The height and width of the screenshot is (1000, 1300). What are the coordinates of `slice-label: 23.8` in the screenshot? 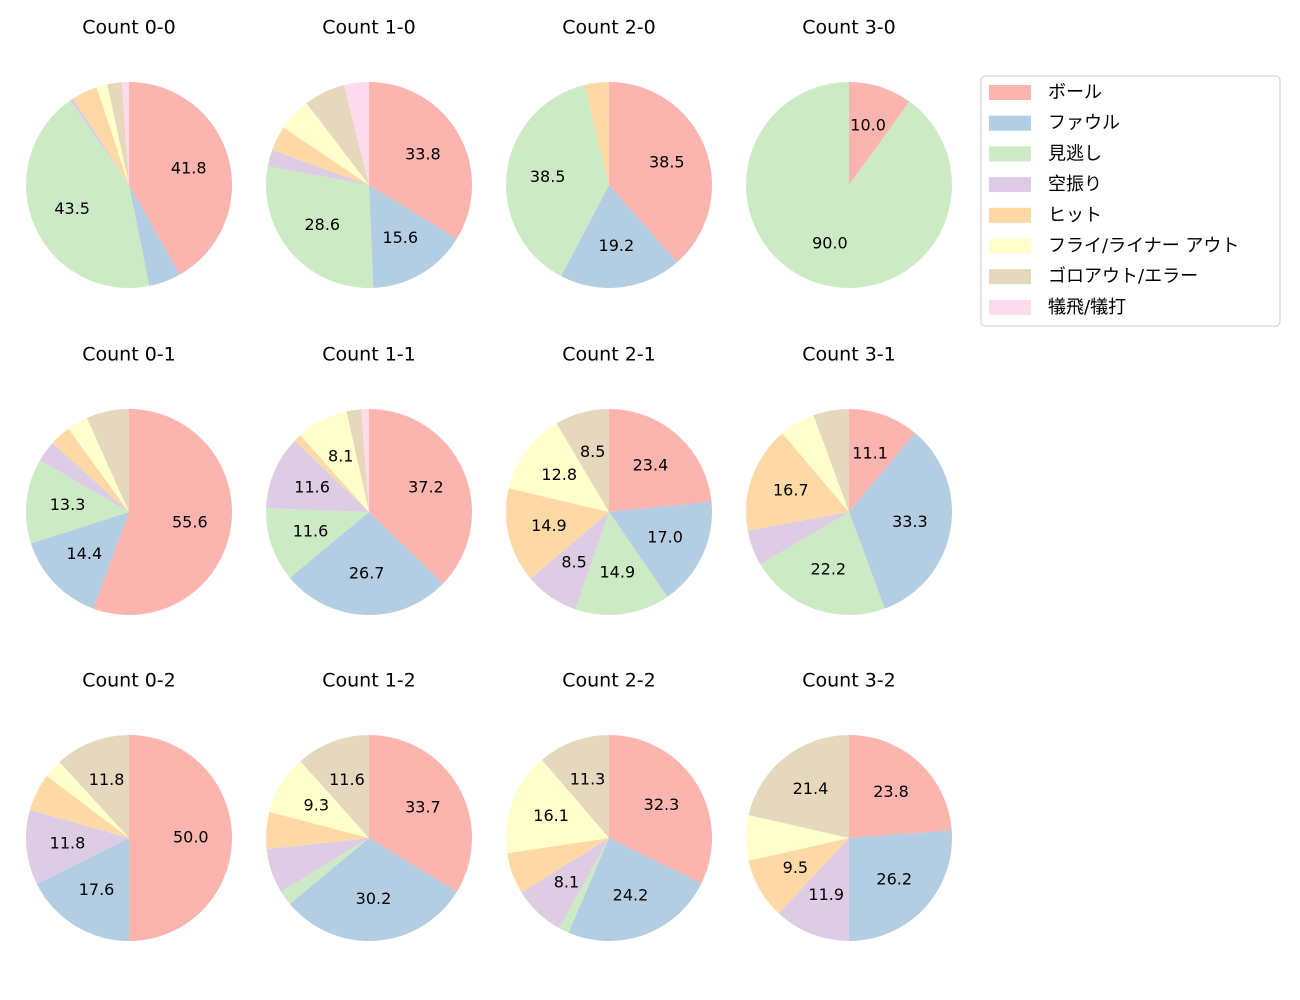 It's located at (891, 791).